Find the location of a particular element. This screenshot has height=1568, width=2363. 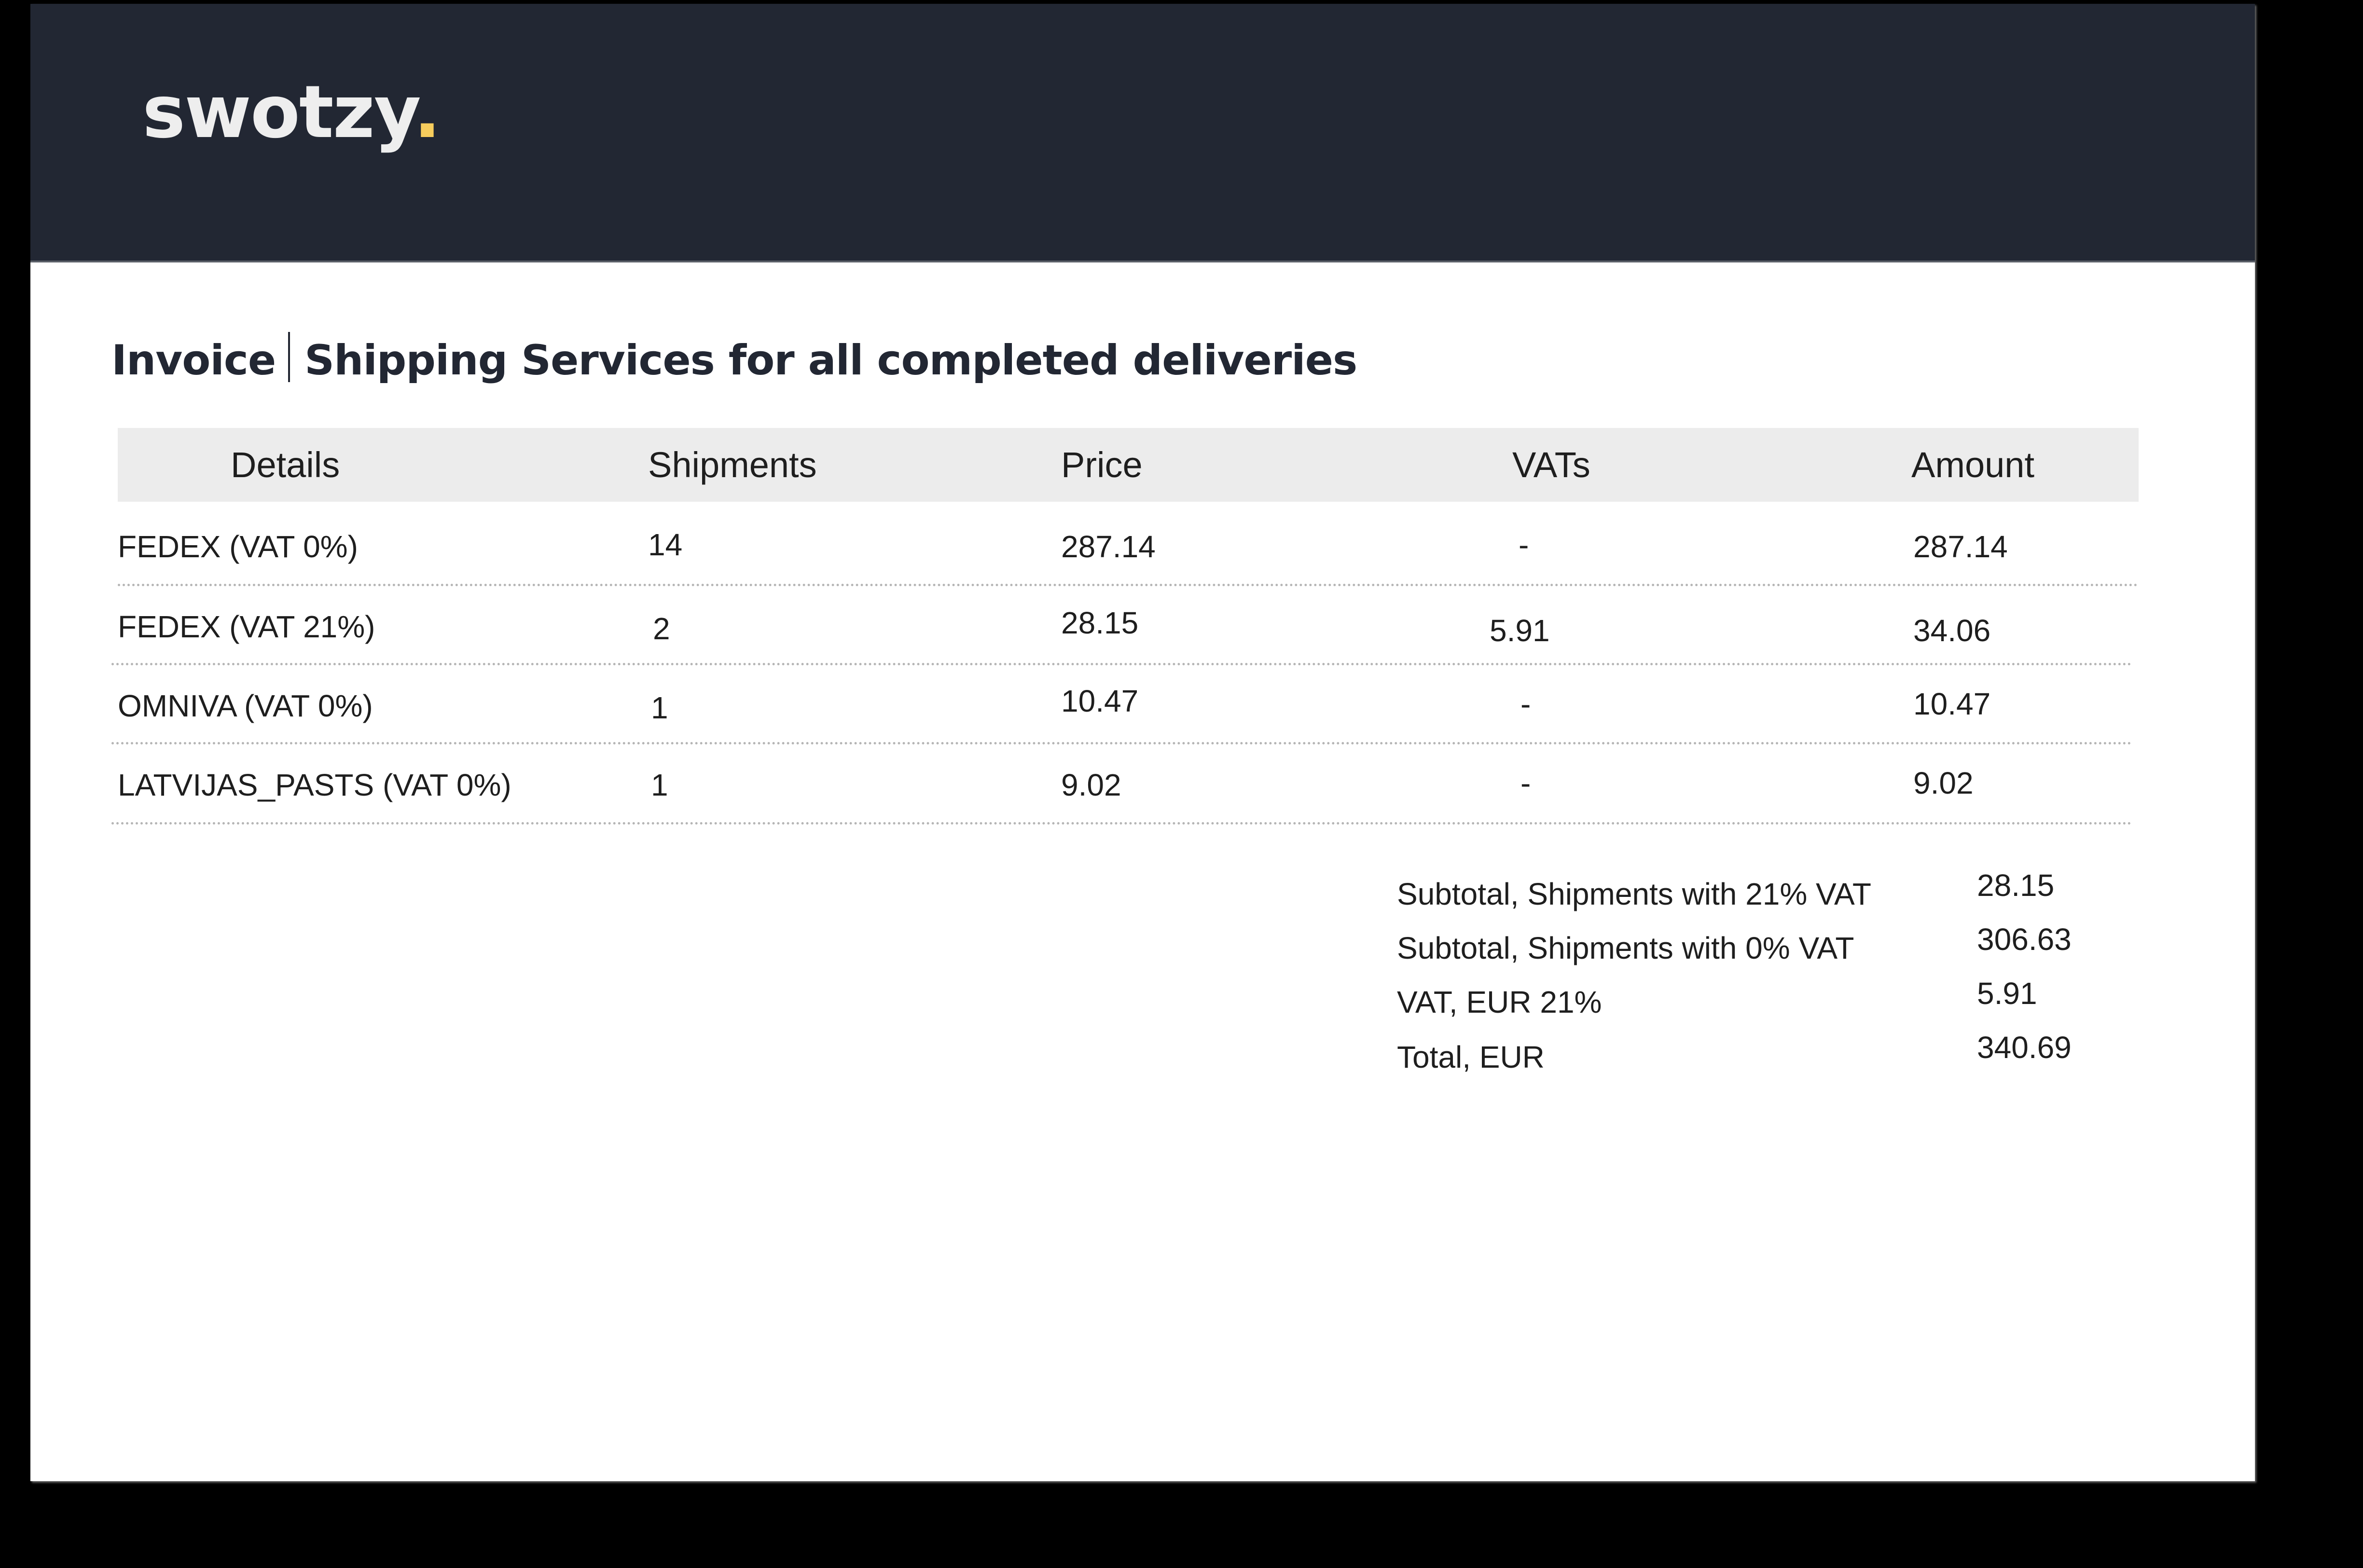

cell-details: OMNIVA (VAT 0%) is located at coordinates (245, 705).